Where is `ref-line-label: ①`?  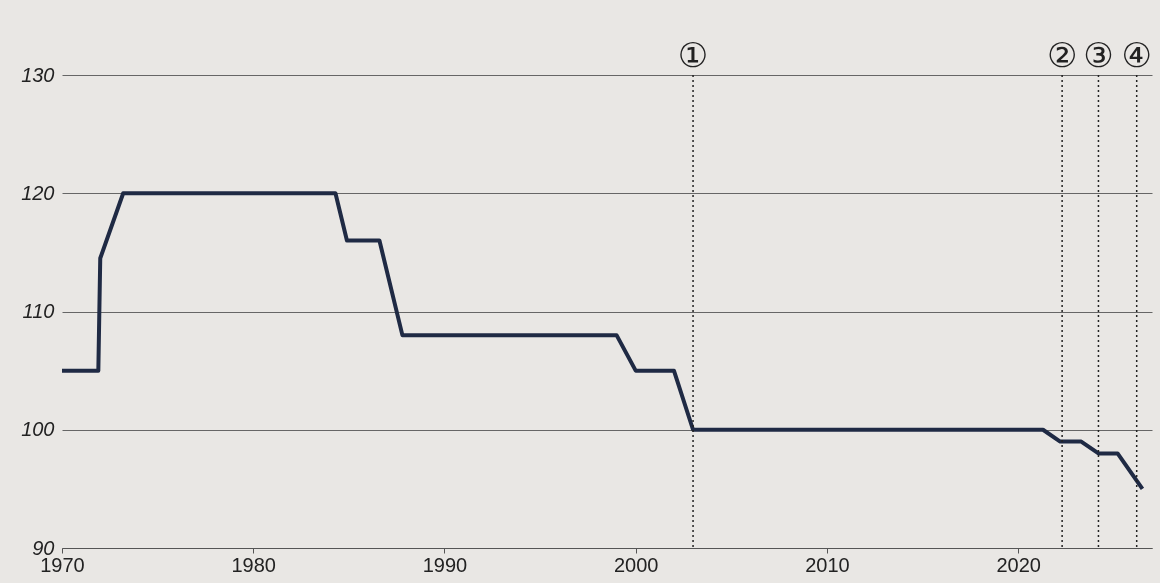 ref-line-label: ① is located at coordinates (693, 55).